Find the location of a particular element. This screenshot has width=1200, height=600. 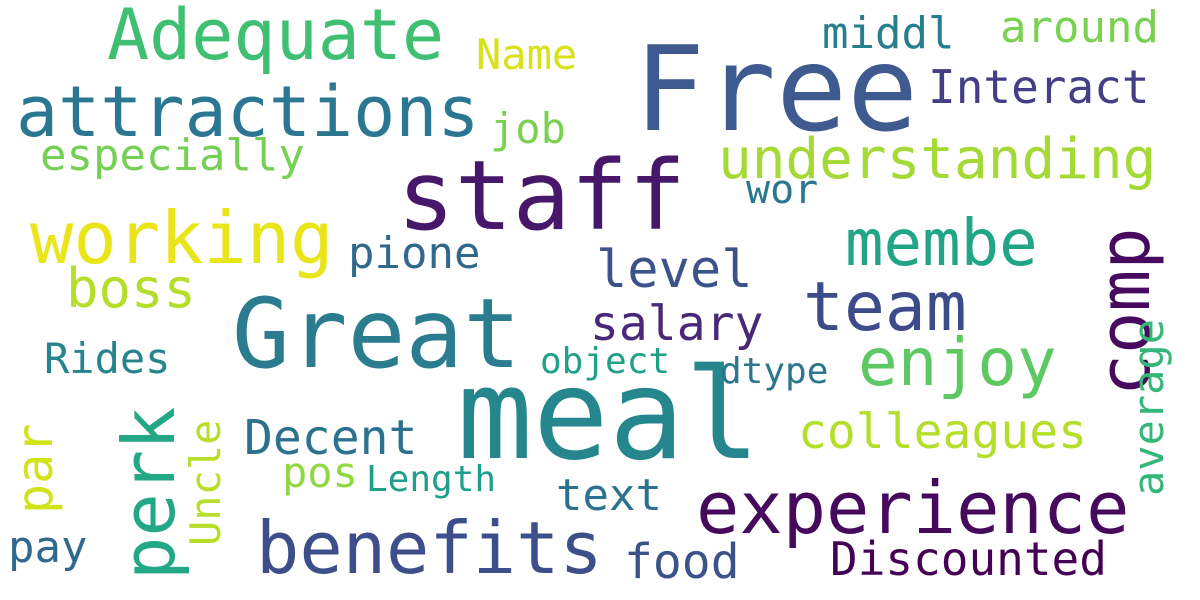

word-working: working is located at coordinates (182, 238).